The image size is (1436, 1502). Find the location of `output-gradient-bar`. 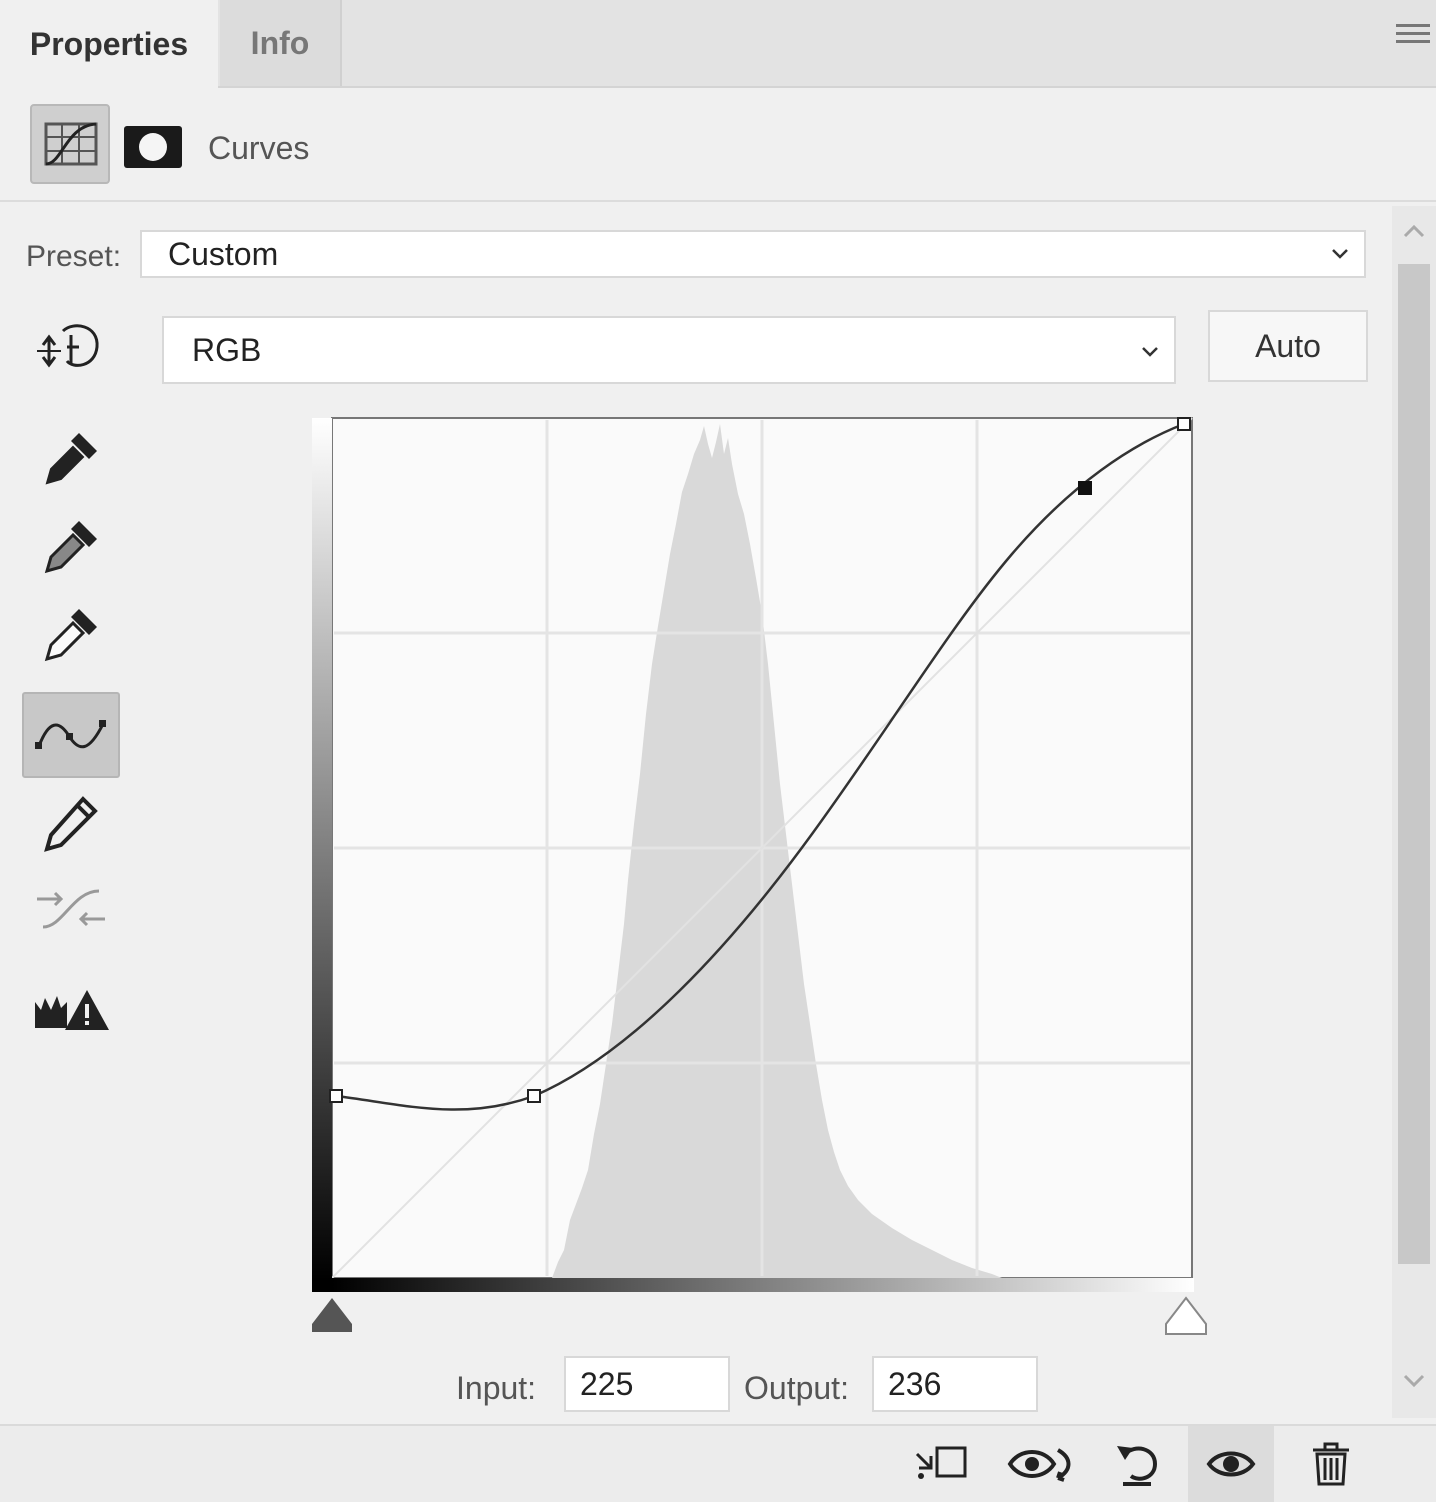

output-gradient-bar is located at coordinates (322, 849).